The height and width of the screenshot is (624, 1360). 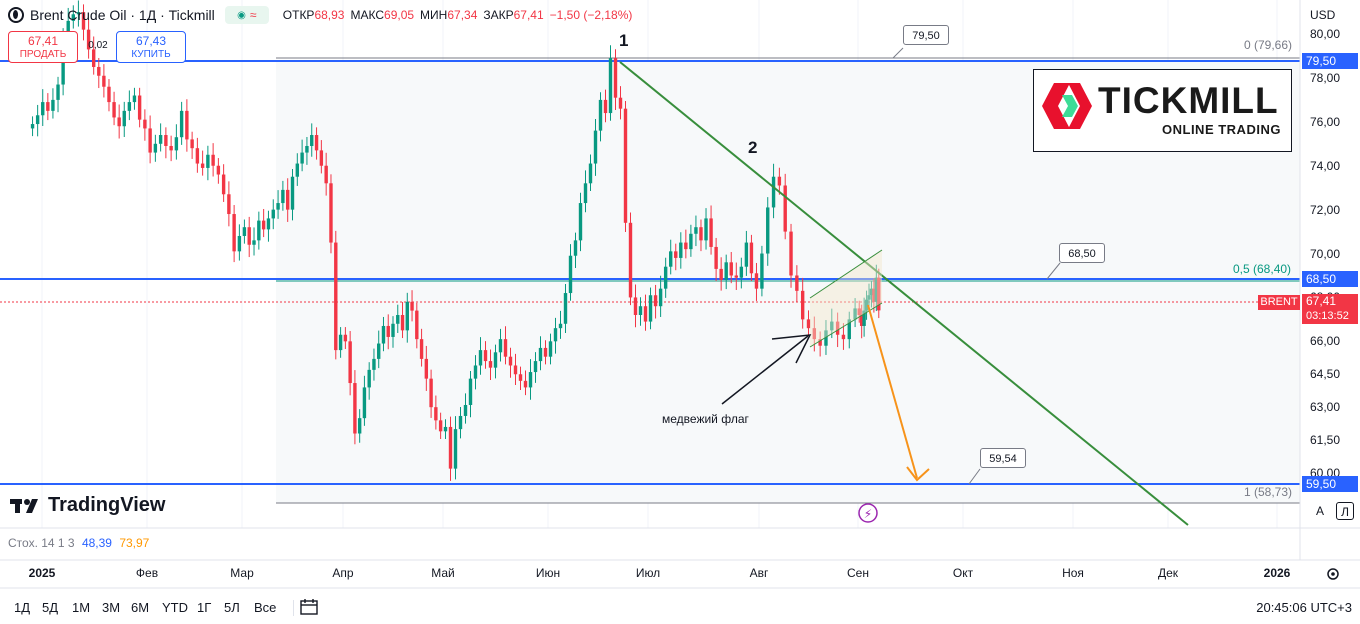 What do you see at coordinates (1325, 253) in the screenshot?
I see `price-tick-label: 70,00` at bounding box center [1325, 253].